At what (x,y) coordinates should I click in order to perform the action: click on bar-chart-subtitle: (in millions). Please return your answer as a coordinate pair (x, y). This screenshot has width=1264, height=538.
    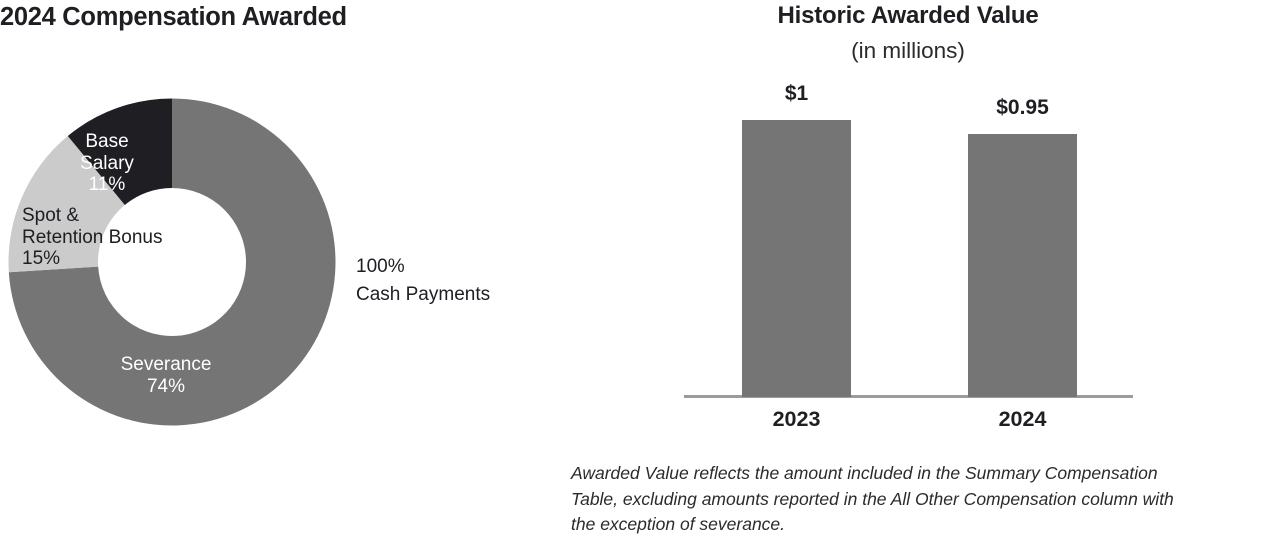
    Looking at the image, I should click on (908, 50).